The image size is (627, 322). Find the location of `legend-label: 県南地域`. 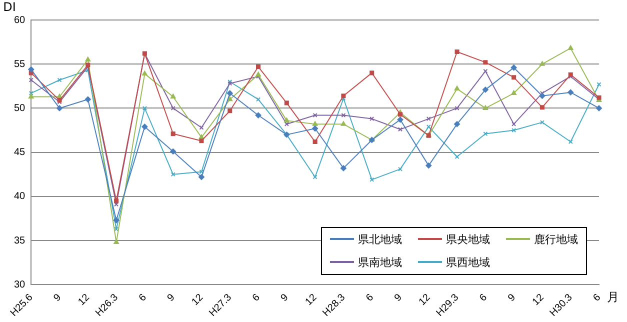

legend-label: 県南地域 is located at coordinates (380, 262).